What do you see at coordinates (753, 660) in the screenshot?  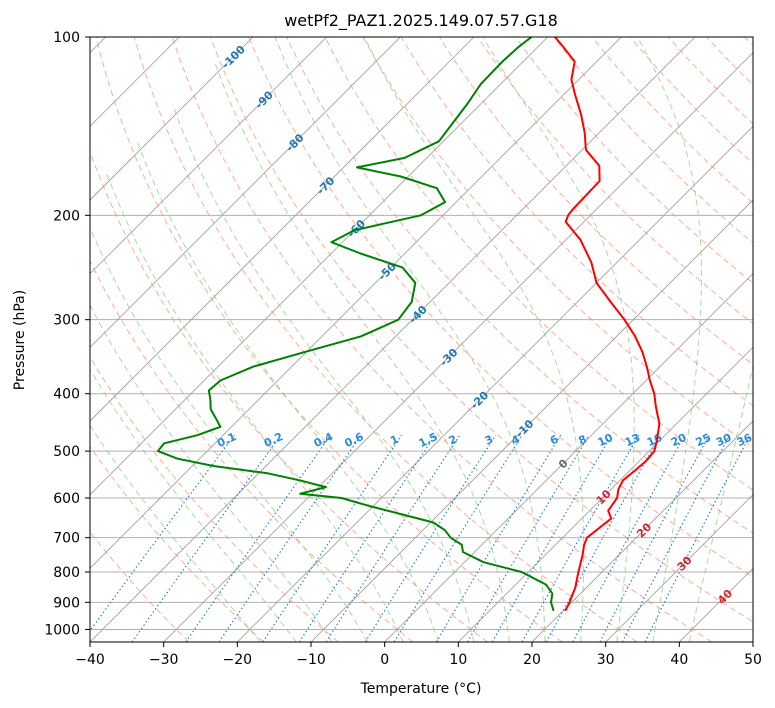 I see `x-tick-label: 50` at bounding box center [753, 660].